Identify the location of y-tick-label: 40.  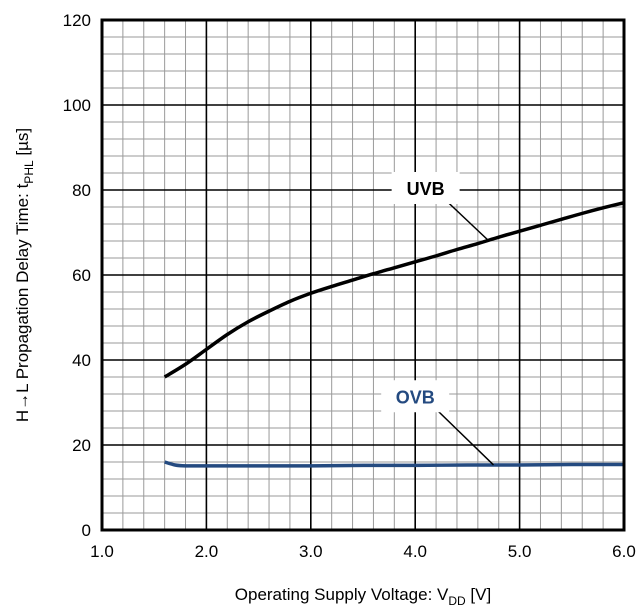
(81, 360).